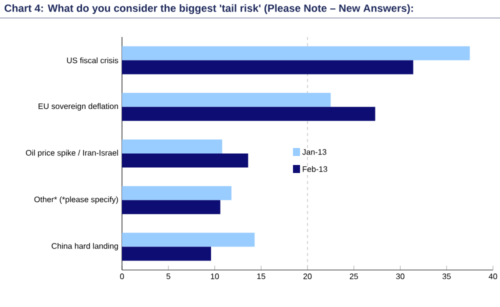  Describe the element at coordinates (122, 277) in the screenshot. I see `x-tick-label: 0` at that location.